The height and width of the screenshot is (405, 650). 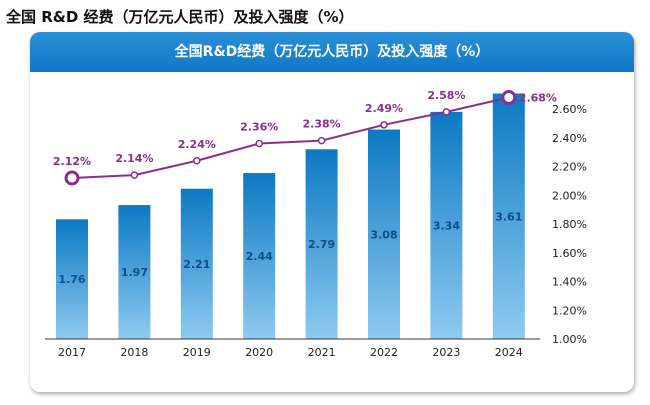 I want to click on line-point-2020, so click(x=259, y=143).